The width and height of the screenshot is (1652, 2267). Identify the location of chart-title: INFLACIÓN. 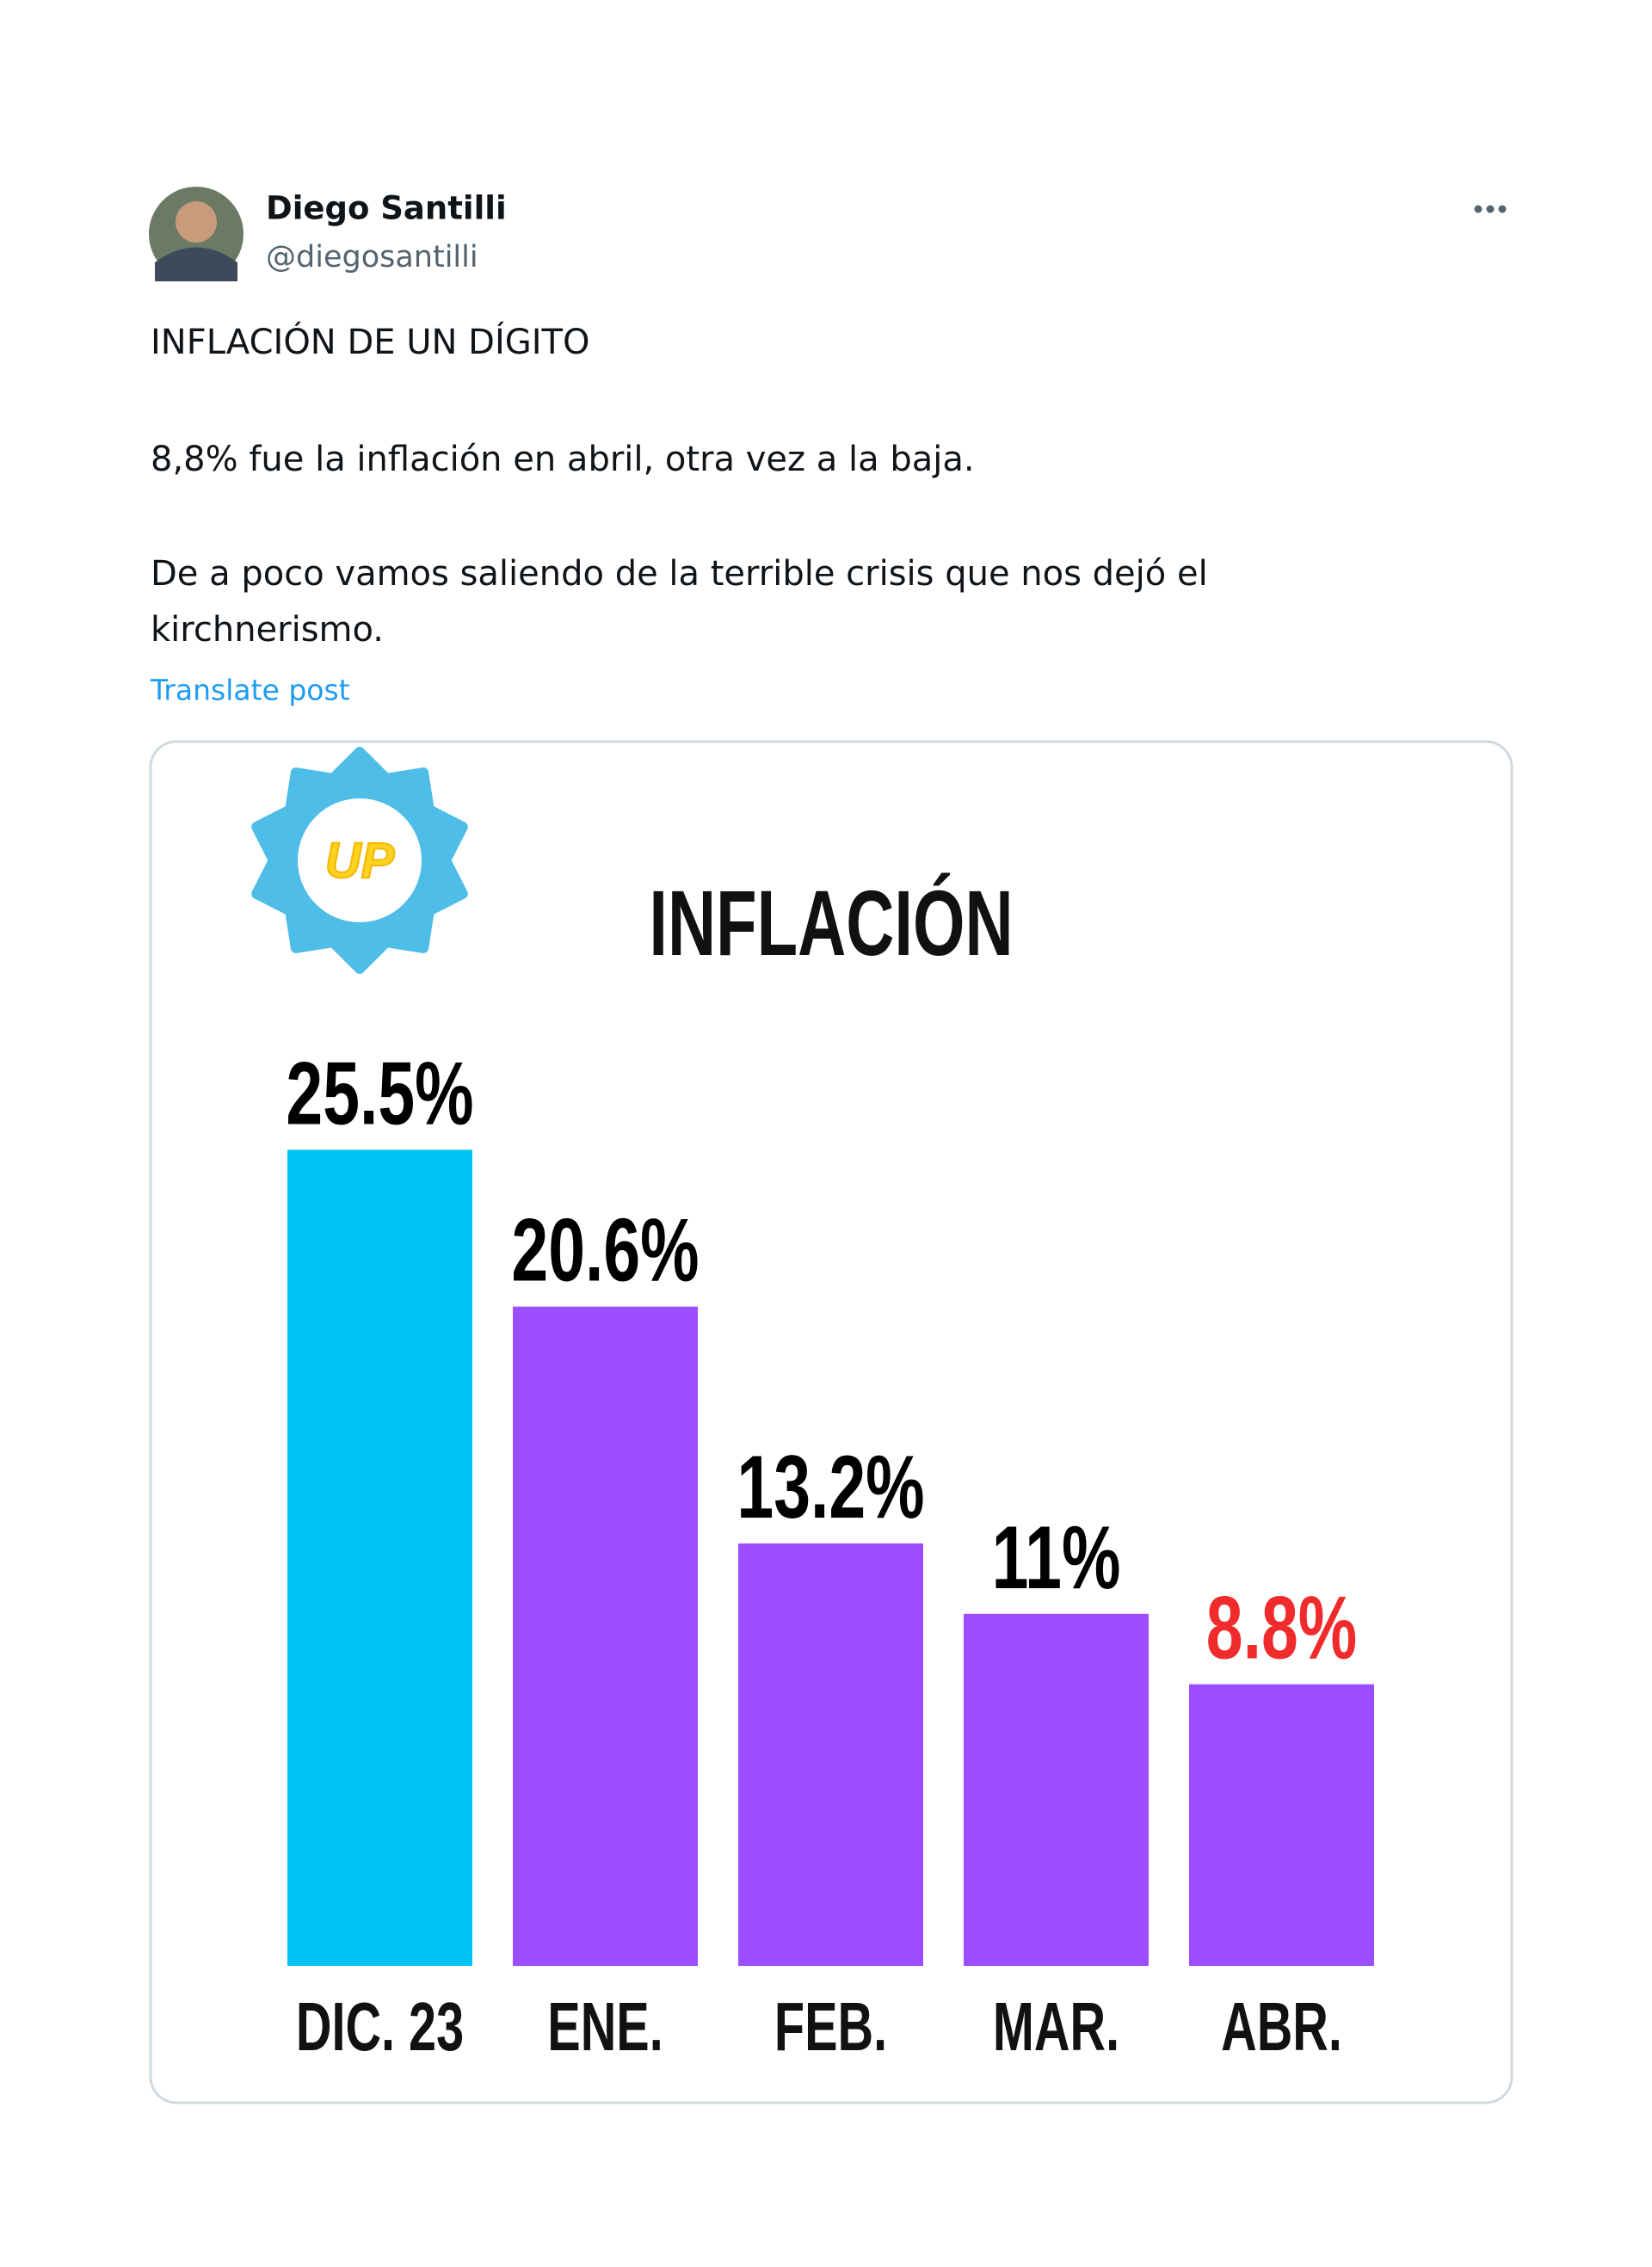
(831, 923).